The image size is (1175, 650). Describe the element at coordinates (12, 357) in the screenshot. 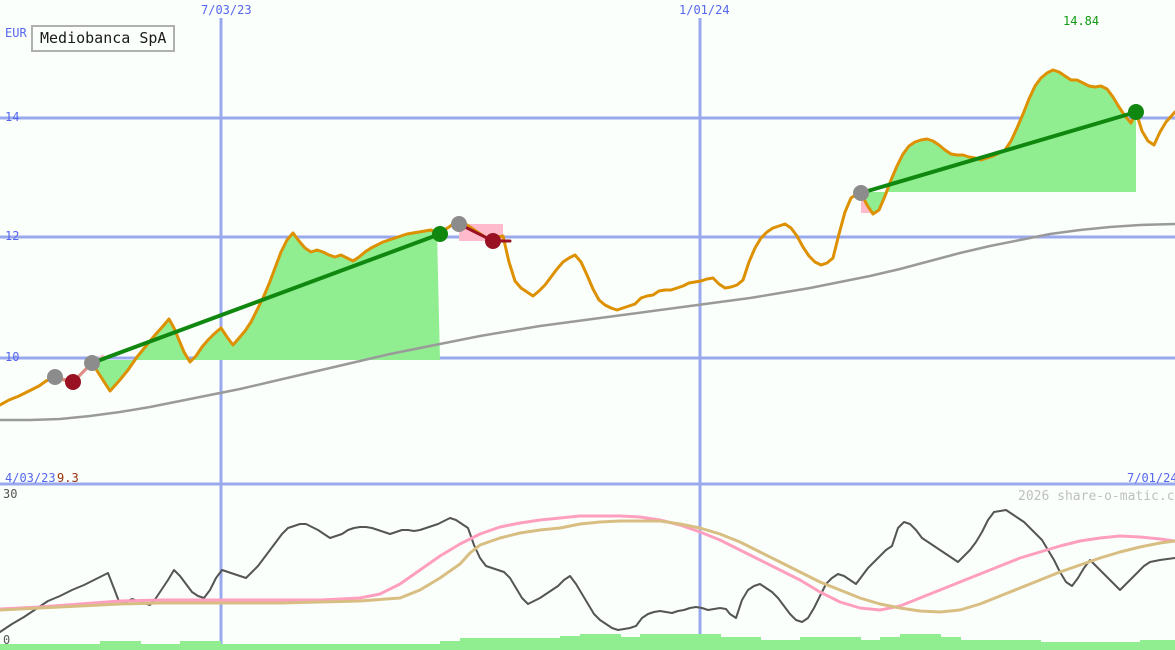

I see `y-tick-label-10: 10` at that location.